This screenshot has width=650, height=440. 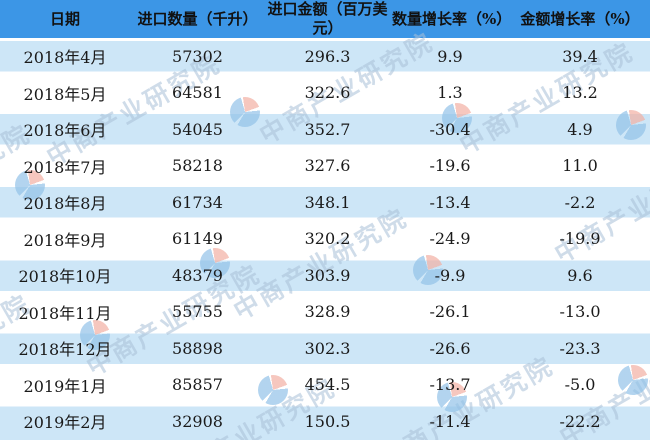 I want to click on cell-amount-growth: -23.3, so click(x=580, y=348).